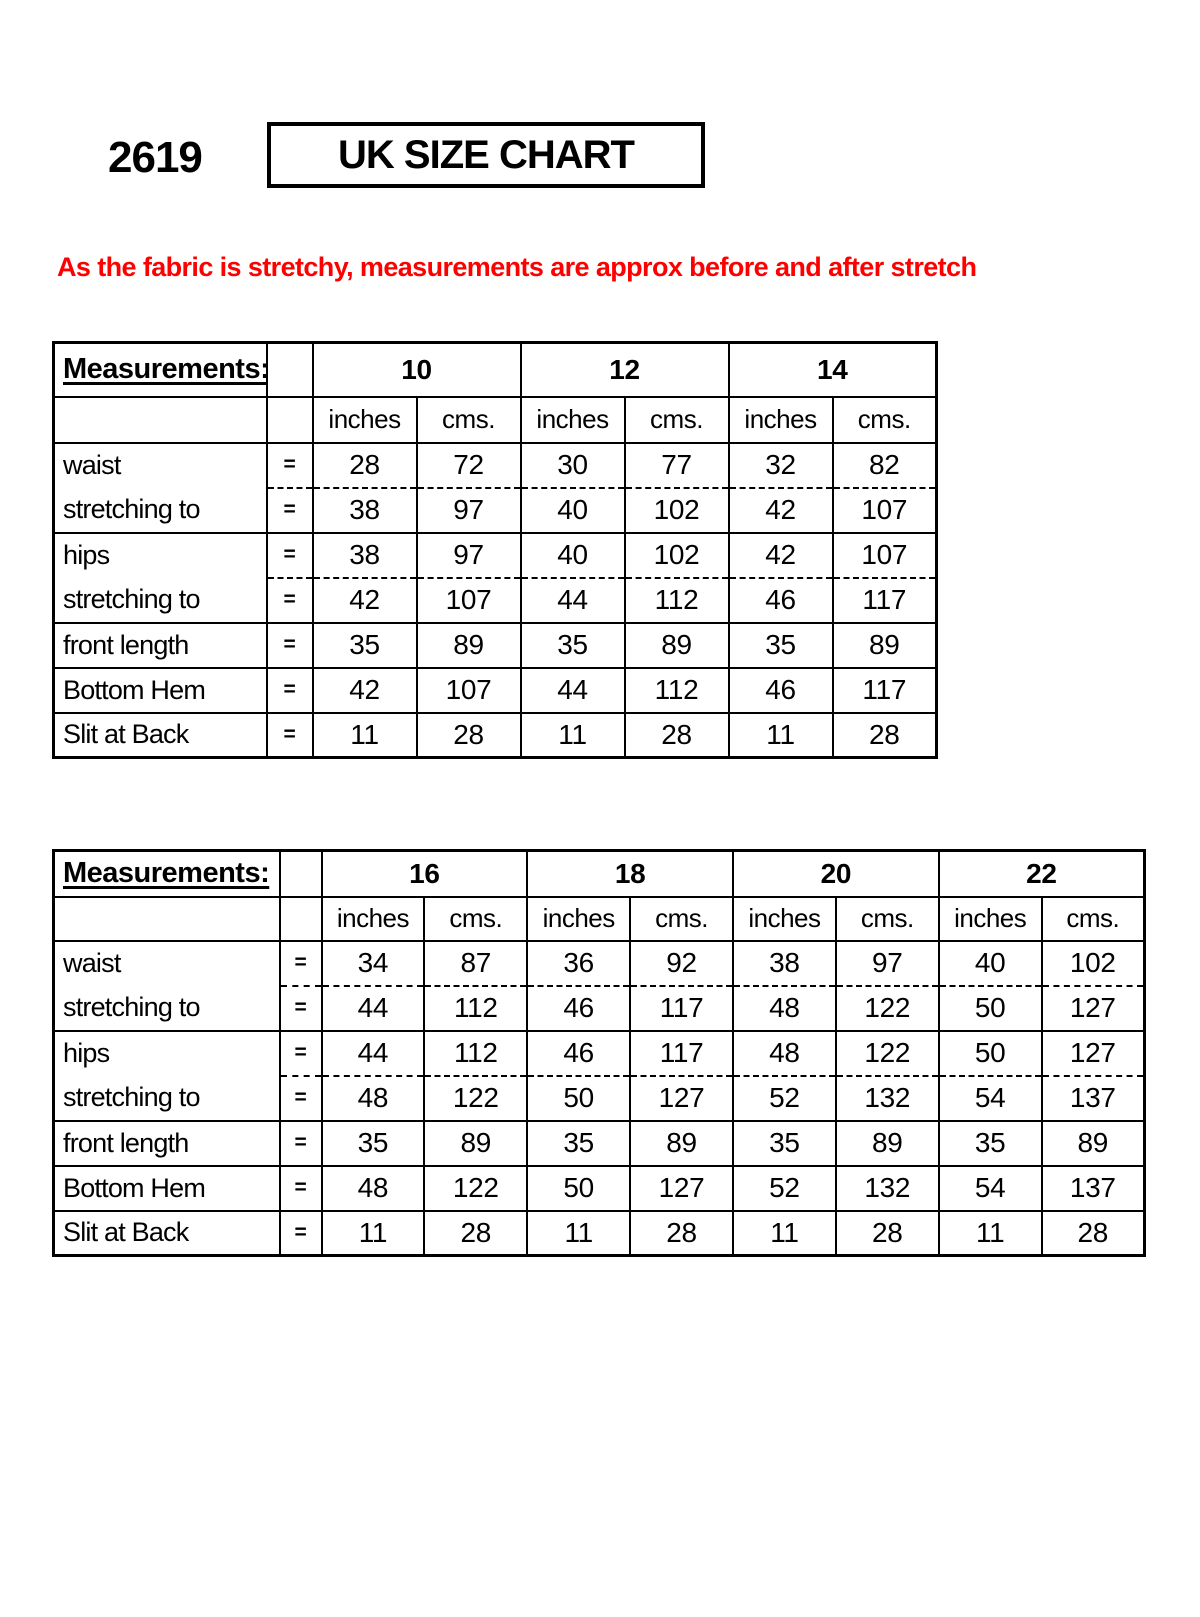 The height and width of the screenshot is (1617, 1200). What do you see at coordinates (572, 510) in the screenshot?
I see `value-cell: 40` at bounding box center [572, 510].